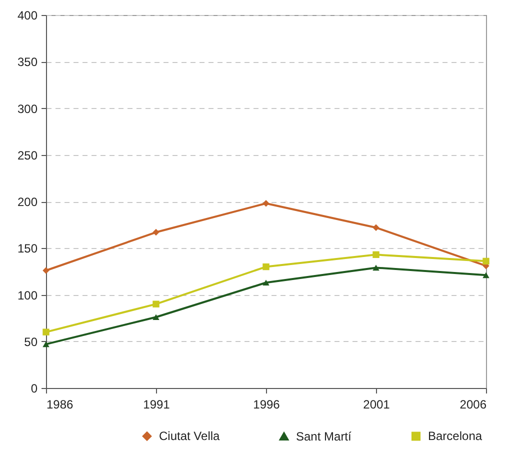 This screenshot has height=460, width=511. What do you see at coordinates (27, 15) in the screenshot?
I see `y-tick-label: 400` at bounding box center [27, 15].